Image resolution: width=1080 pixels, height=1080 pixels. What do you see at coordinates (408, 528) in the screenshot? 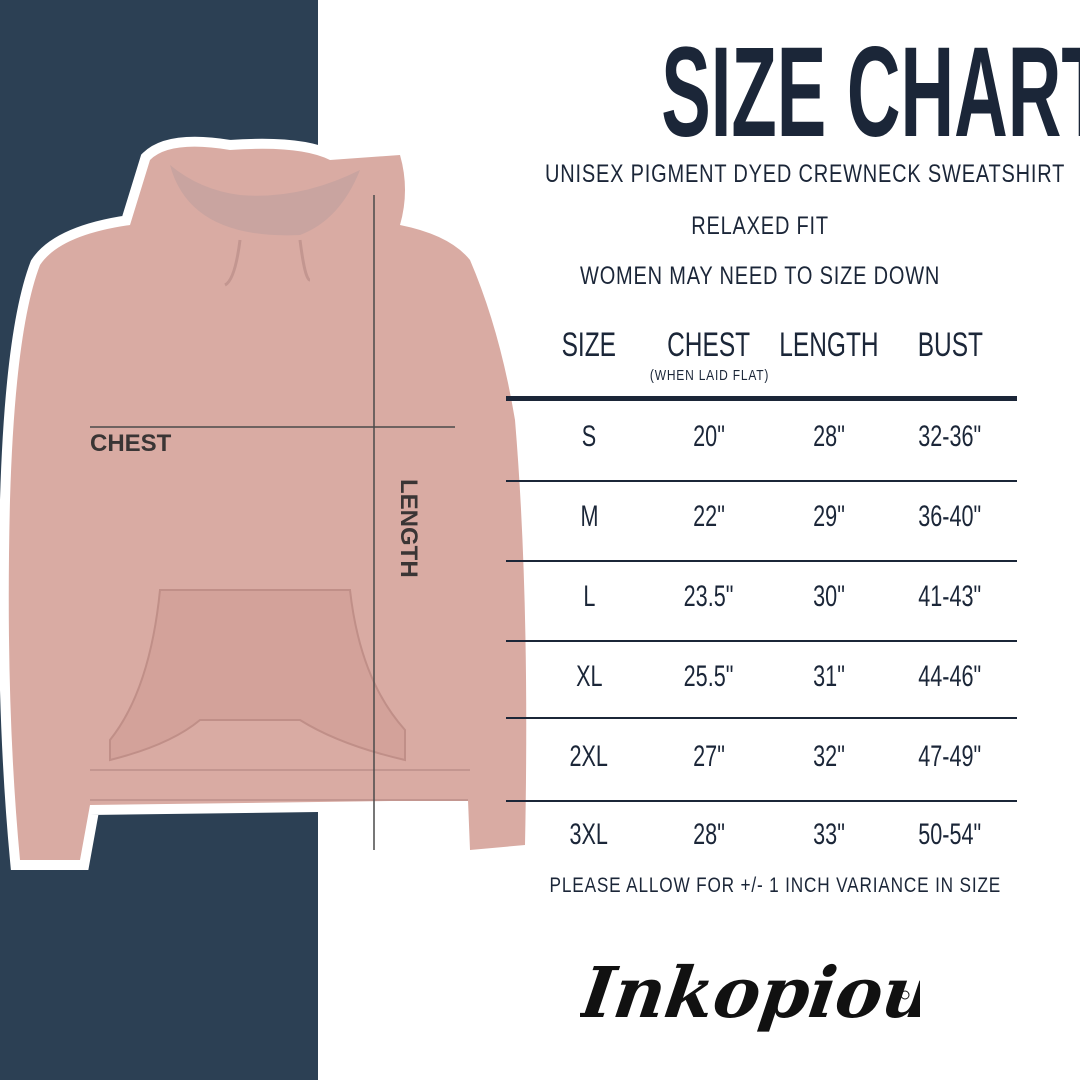
I see `length-label: LENGTH` at bounding box center [408, 528].